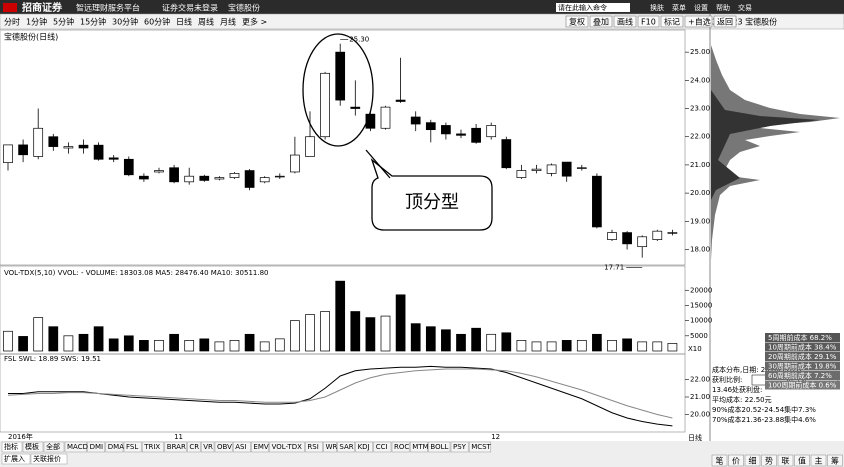 The height and width of the screenshot is (467, 844). I want to click on indicator-tab-label: 全部, so click(53, 446).